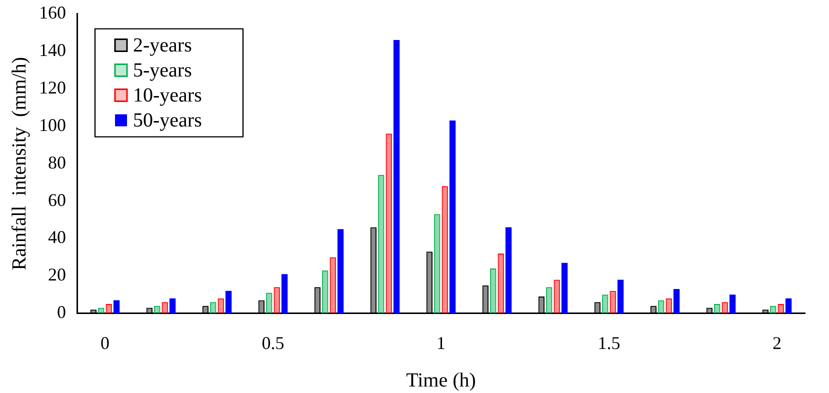 The width and height of the screenshot is (829, 393). What do you see at coordinates (162, 71) in the screenshot?
I see `legend-label: 5-years` at bounding box center [162, 71].